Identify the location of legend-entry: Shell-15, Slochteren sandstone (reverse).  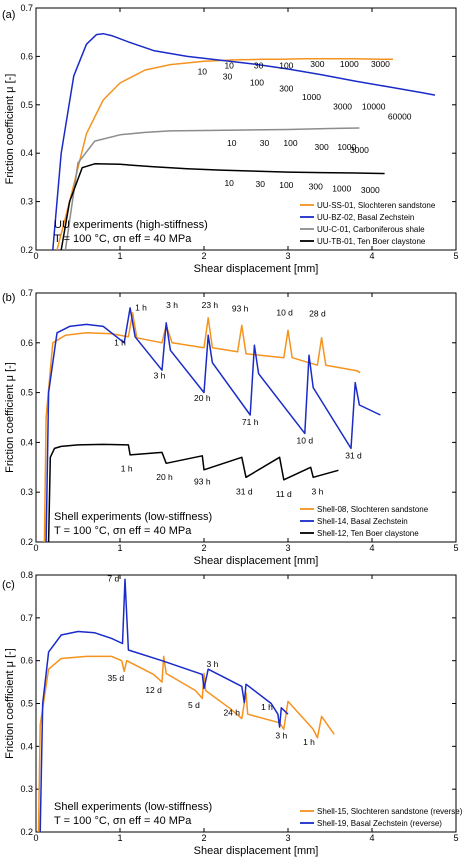
(390, 811).